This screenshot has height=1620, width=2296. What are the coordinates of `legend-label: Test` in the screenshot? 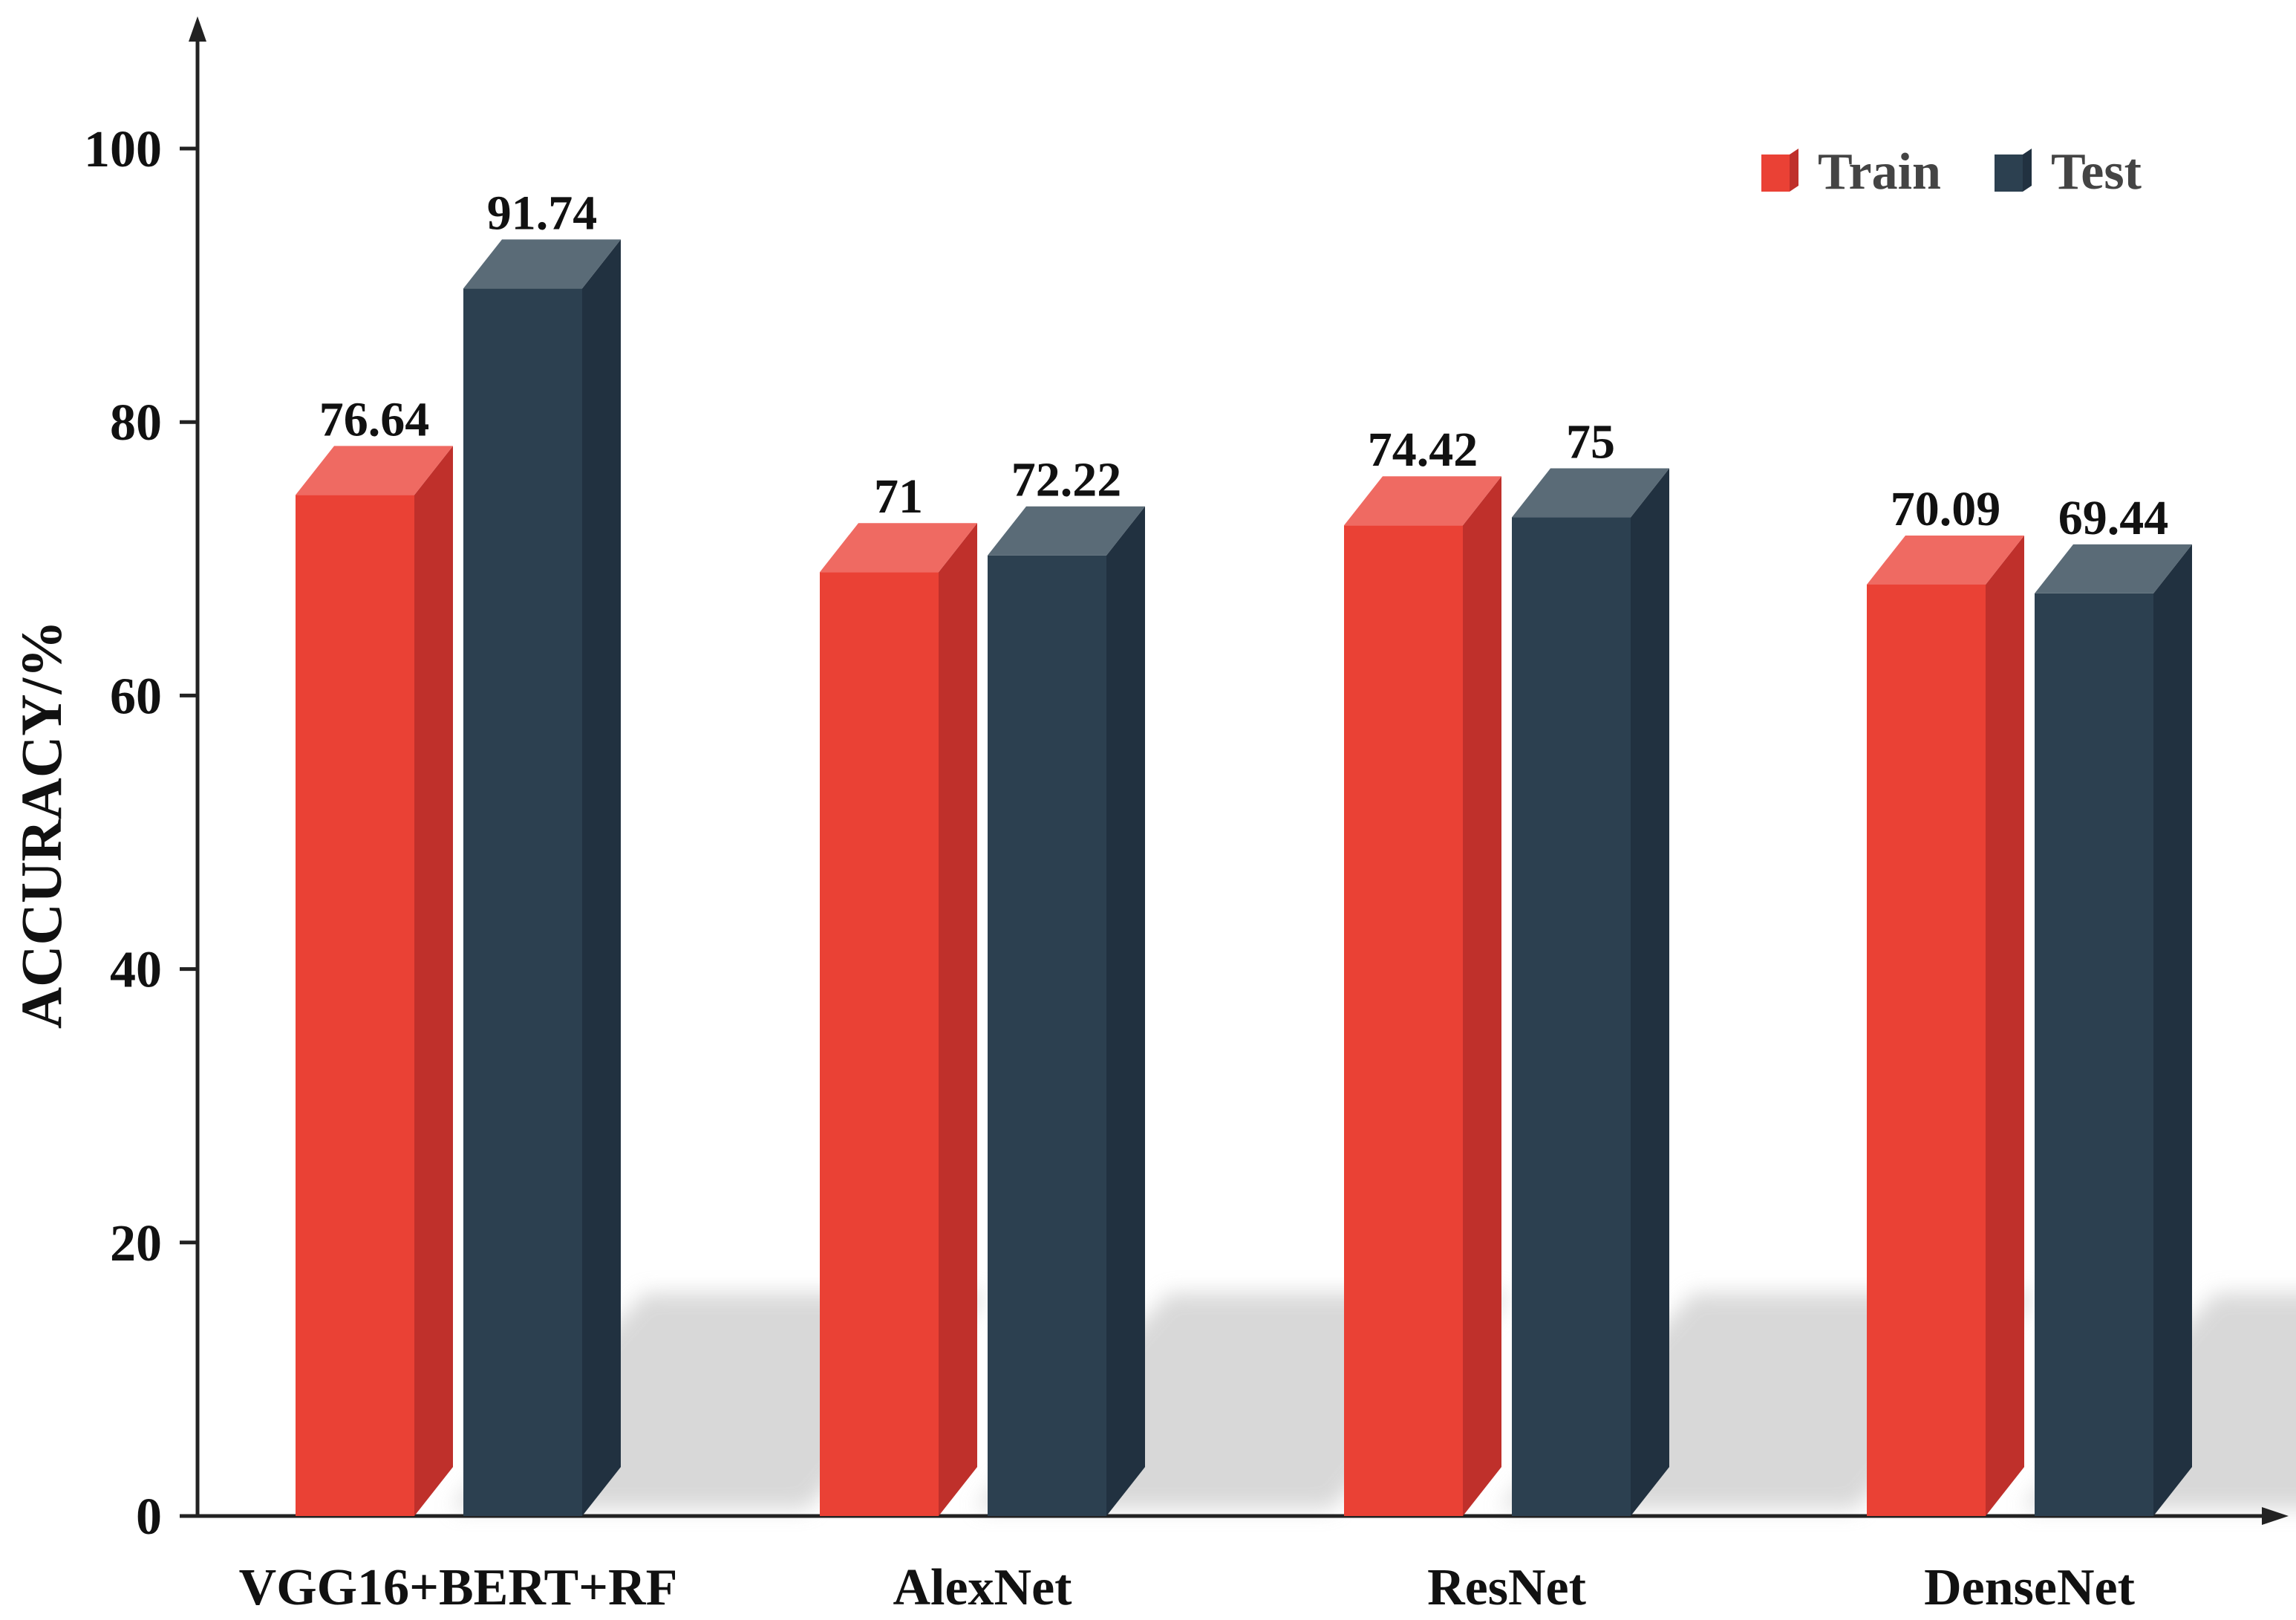 It's located at (2096, 172).